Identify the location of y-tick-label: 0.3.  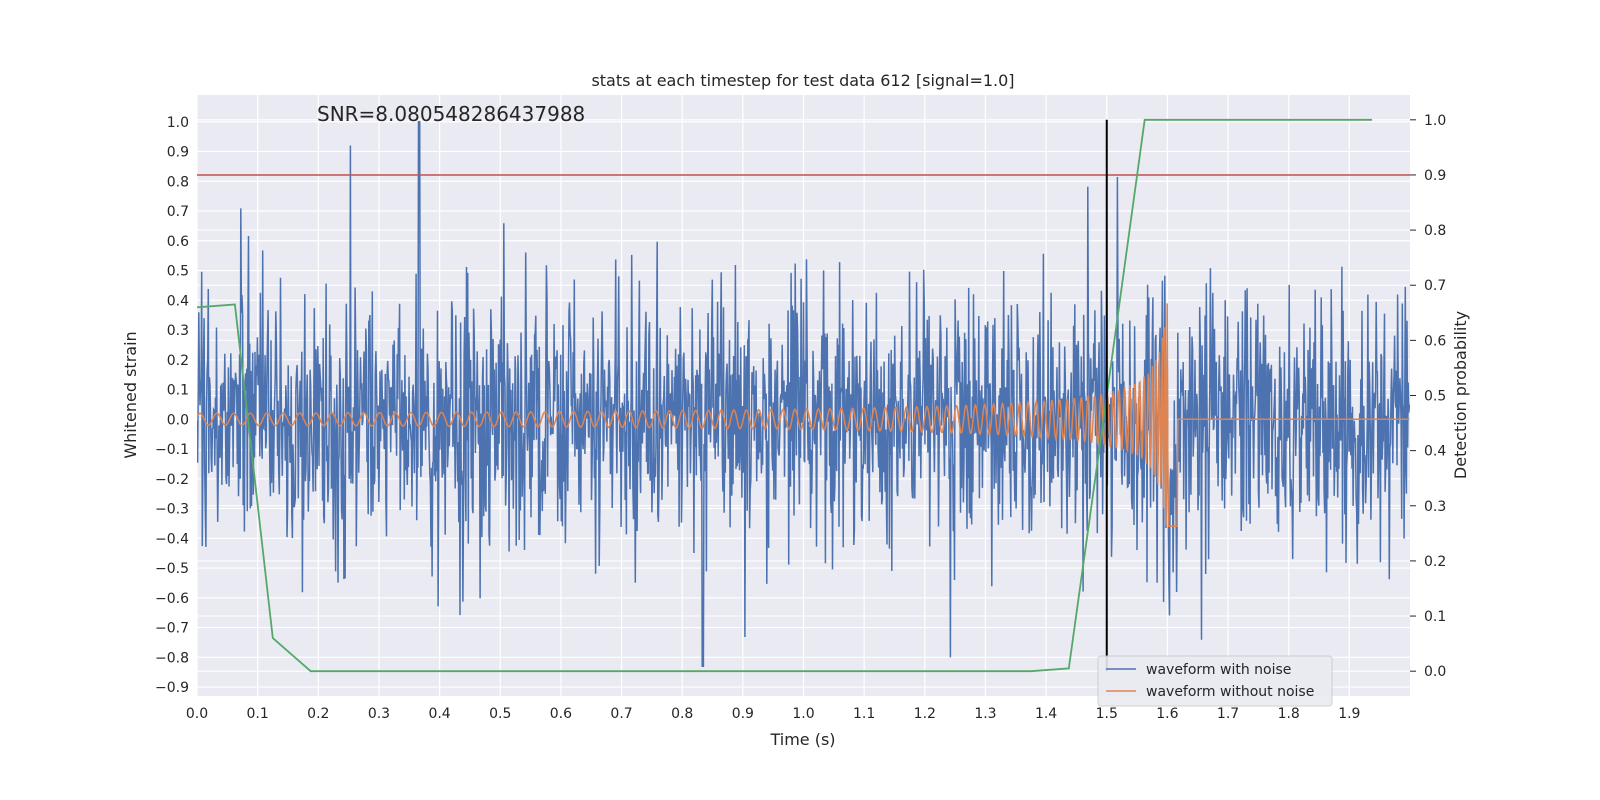
(178, 331).